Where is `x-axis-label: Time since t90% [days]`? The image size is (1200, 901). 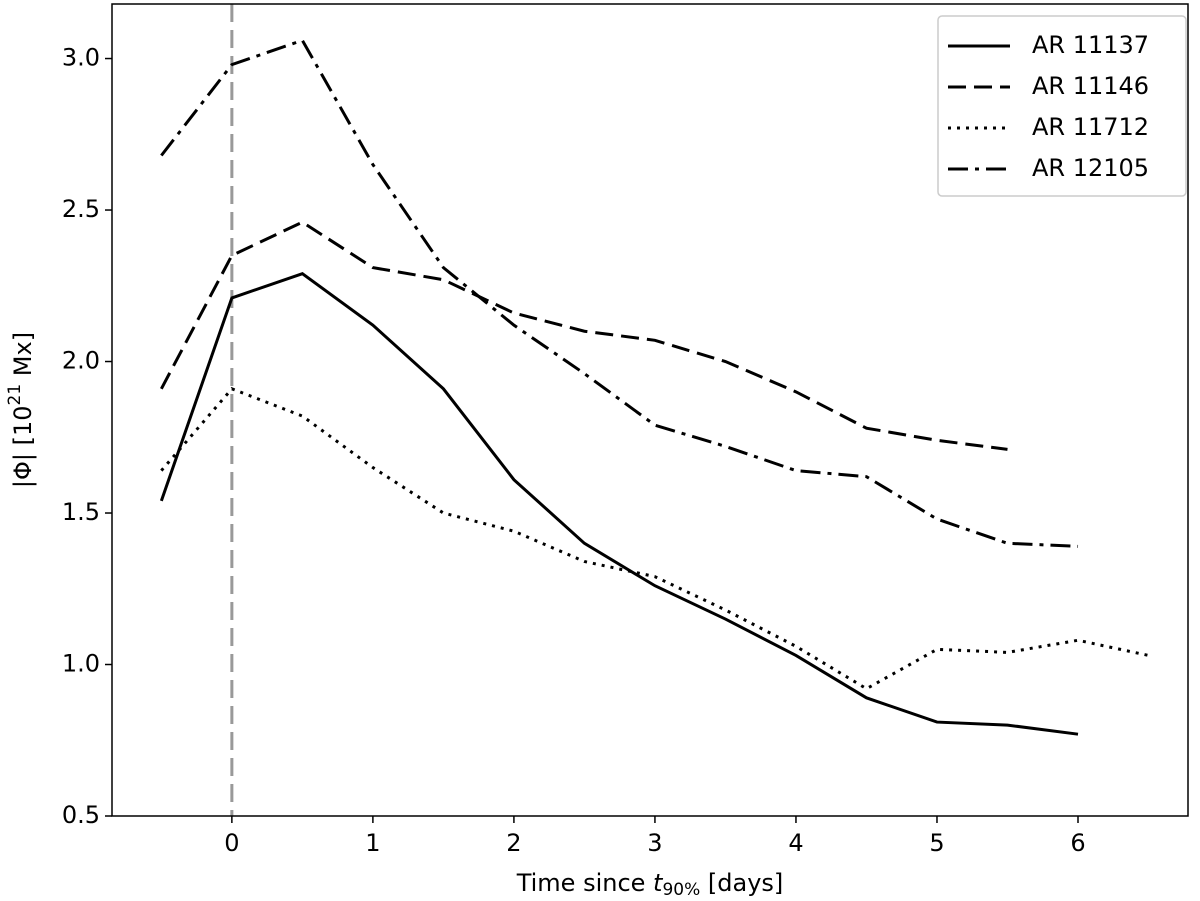 x-axis-label: Time since t90% [days] is located at coordinates (650, 884).